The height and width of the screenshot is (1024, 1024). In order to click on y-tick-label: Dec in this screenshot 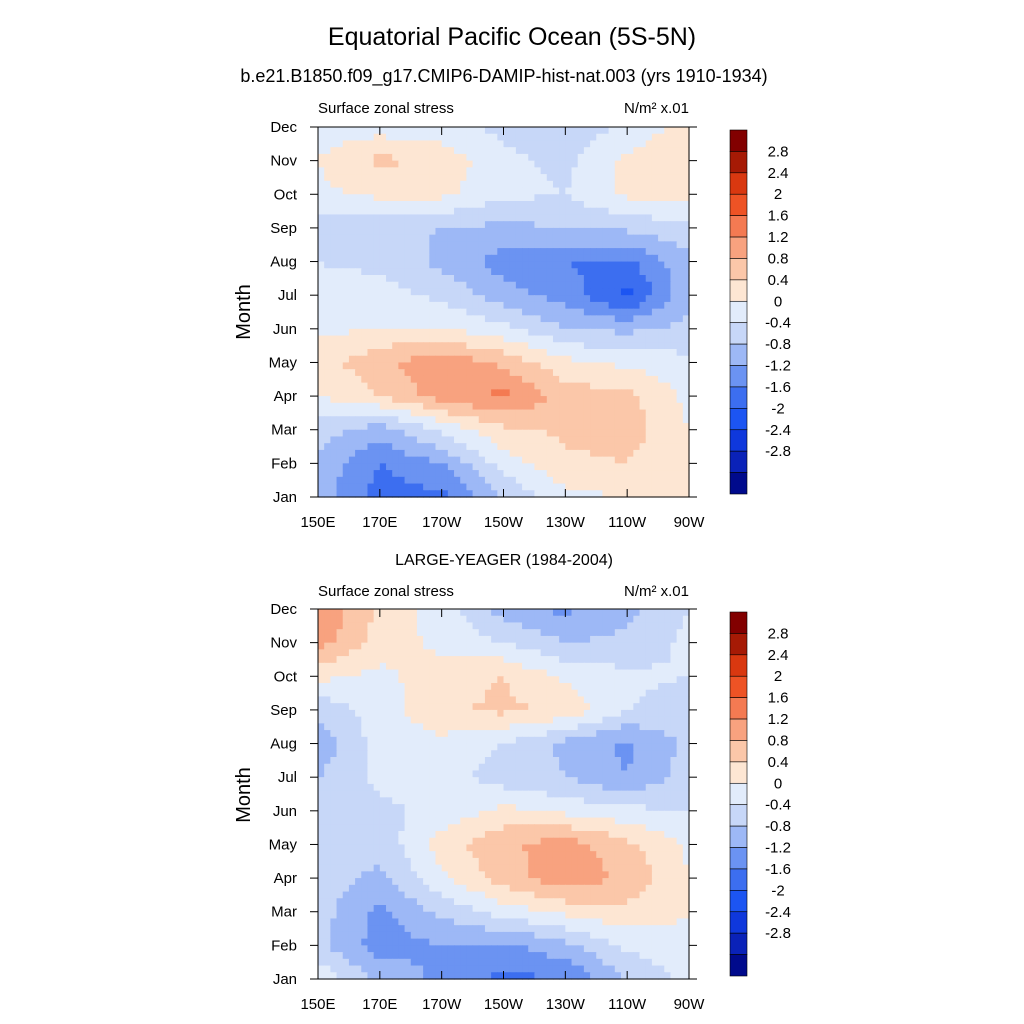, I will do `click(283, 127)`.